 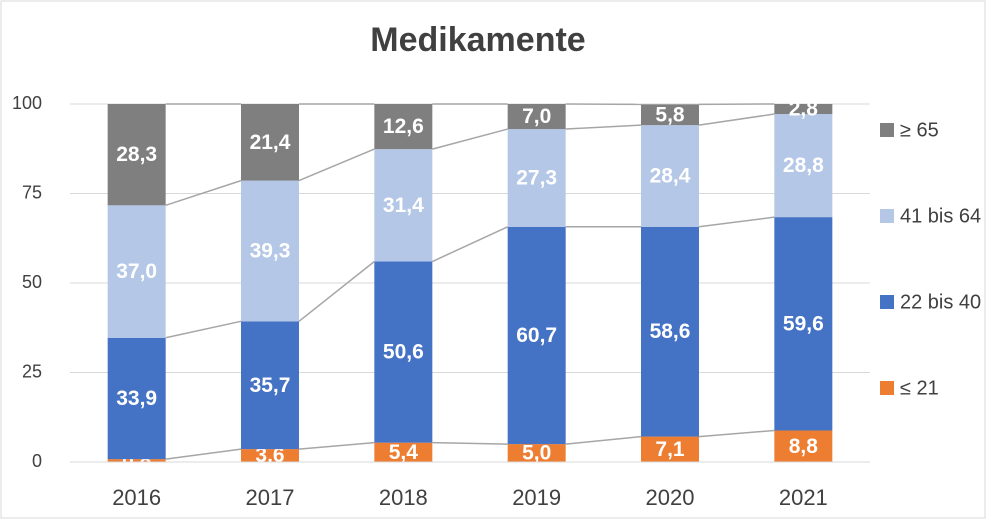 I want to click on data-label: 21,4, so click(x=270, y=142).